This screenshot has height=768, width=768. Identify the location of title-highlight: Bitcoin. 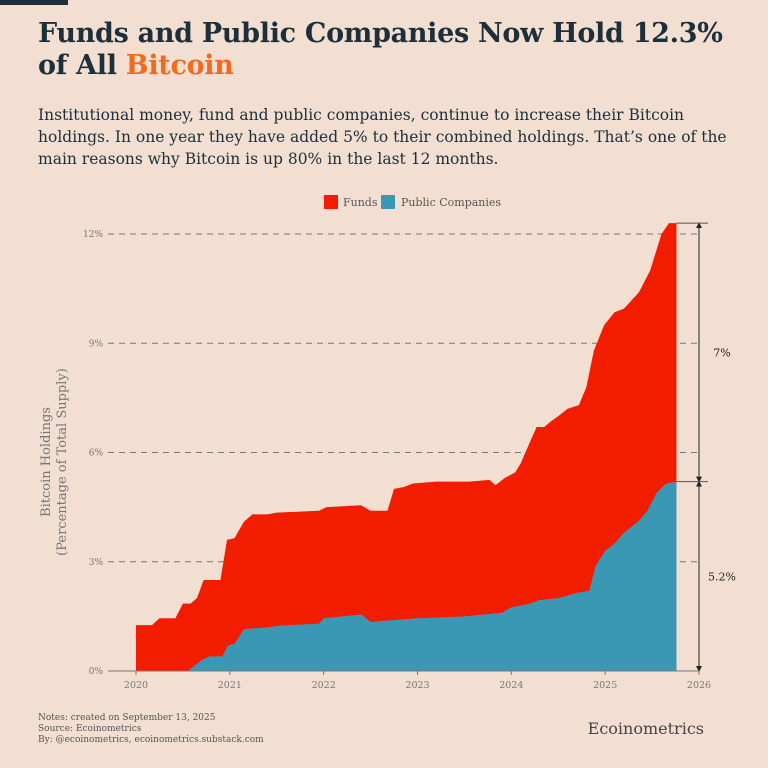
(179, 65).